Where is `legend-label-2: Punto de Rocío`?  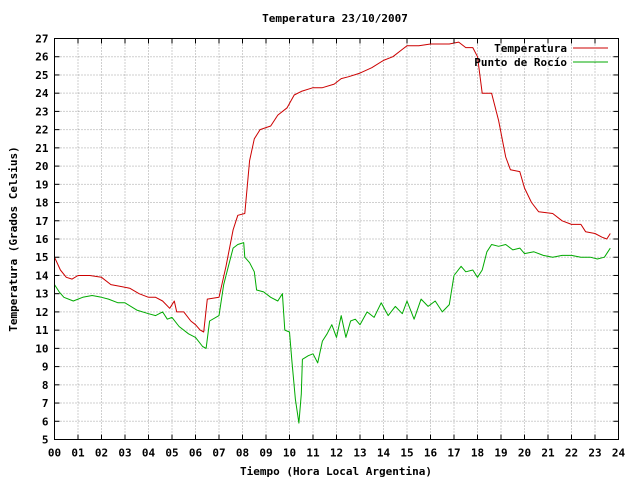
legend-label-2: Punto de Rocío is located at coordinates (520, 62).